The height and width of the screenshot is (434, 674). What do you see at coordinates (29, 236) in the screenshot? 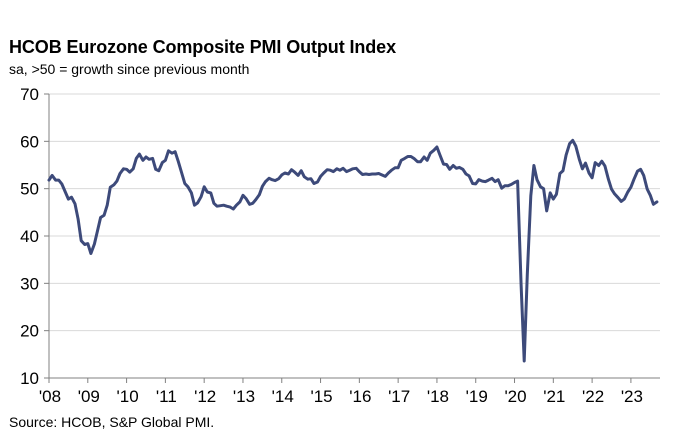
I see `y-tick-label-40: 40` at bounding box center [29, 236].